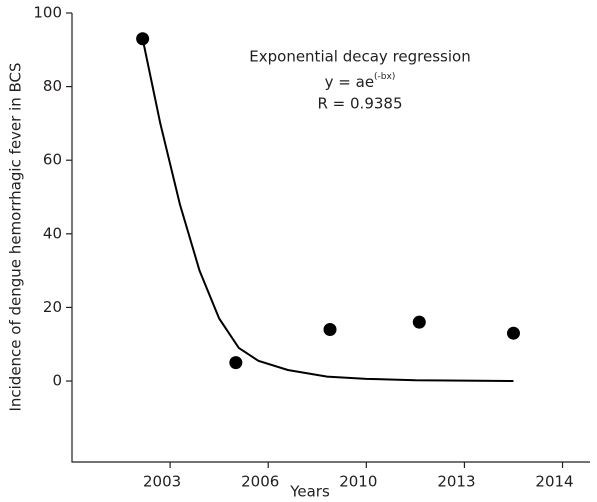 The image size is (597, 502). I want to click on y-tick-label: 80, so click(52, 86).